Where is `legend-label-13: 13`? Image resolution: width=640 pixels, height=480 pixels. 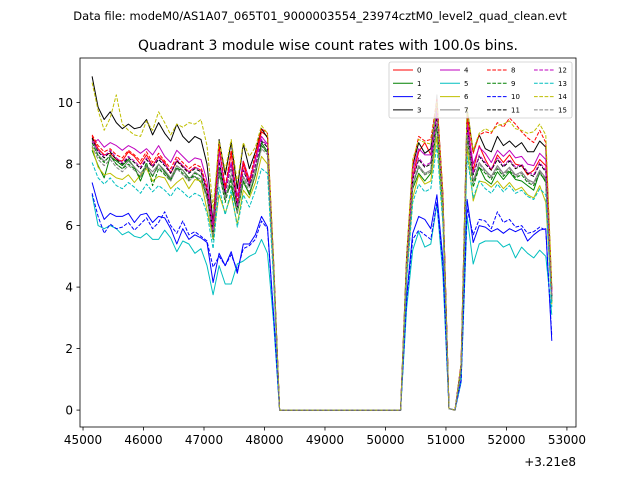 legend-label-13: 13 is located at coordinates (562, 84).